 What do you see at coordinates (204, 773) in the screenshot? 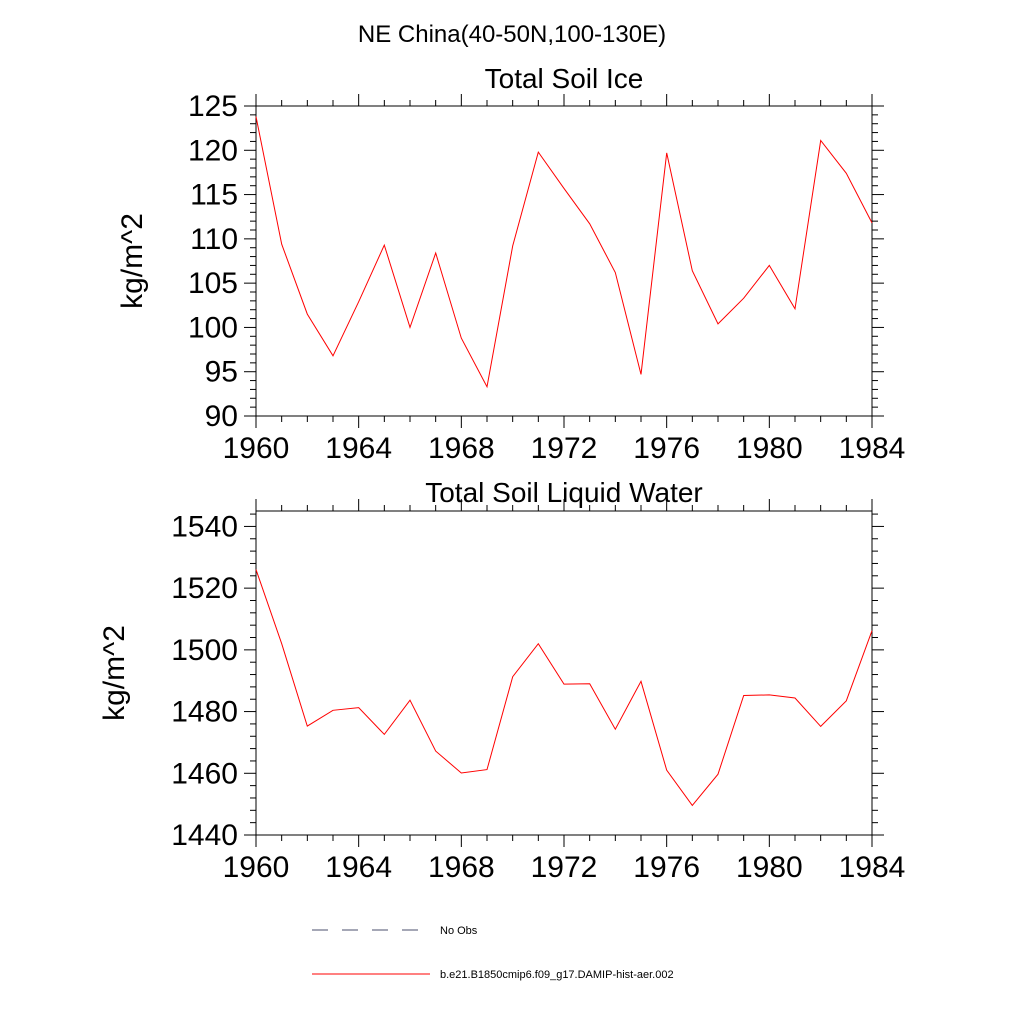
I see `y-tick-label: 1460` at bounding box center [204, 773].